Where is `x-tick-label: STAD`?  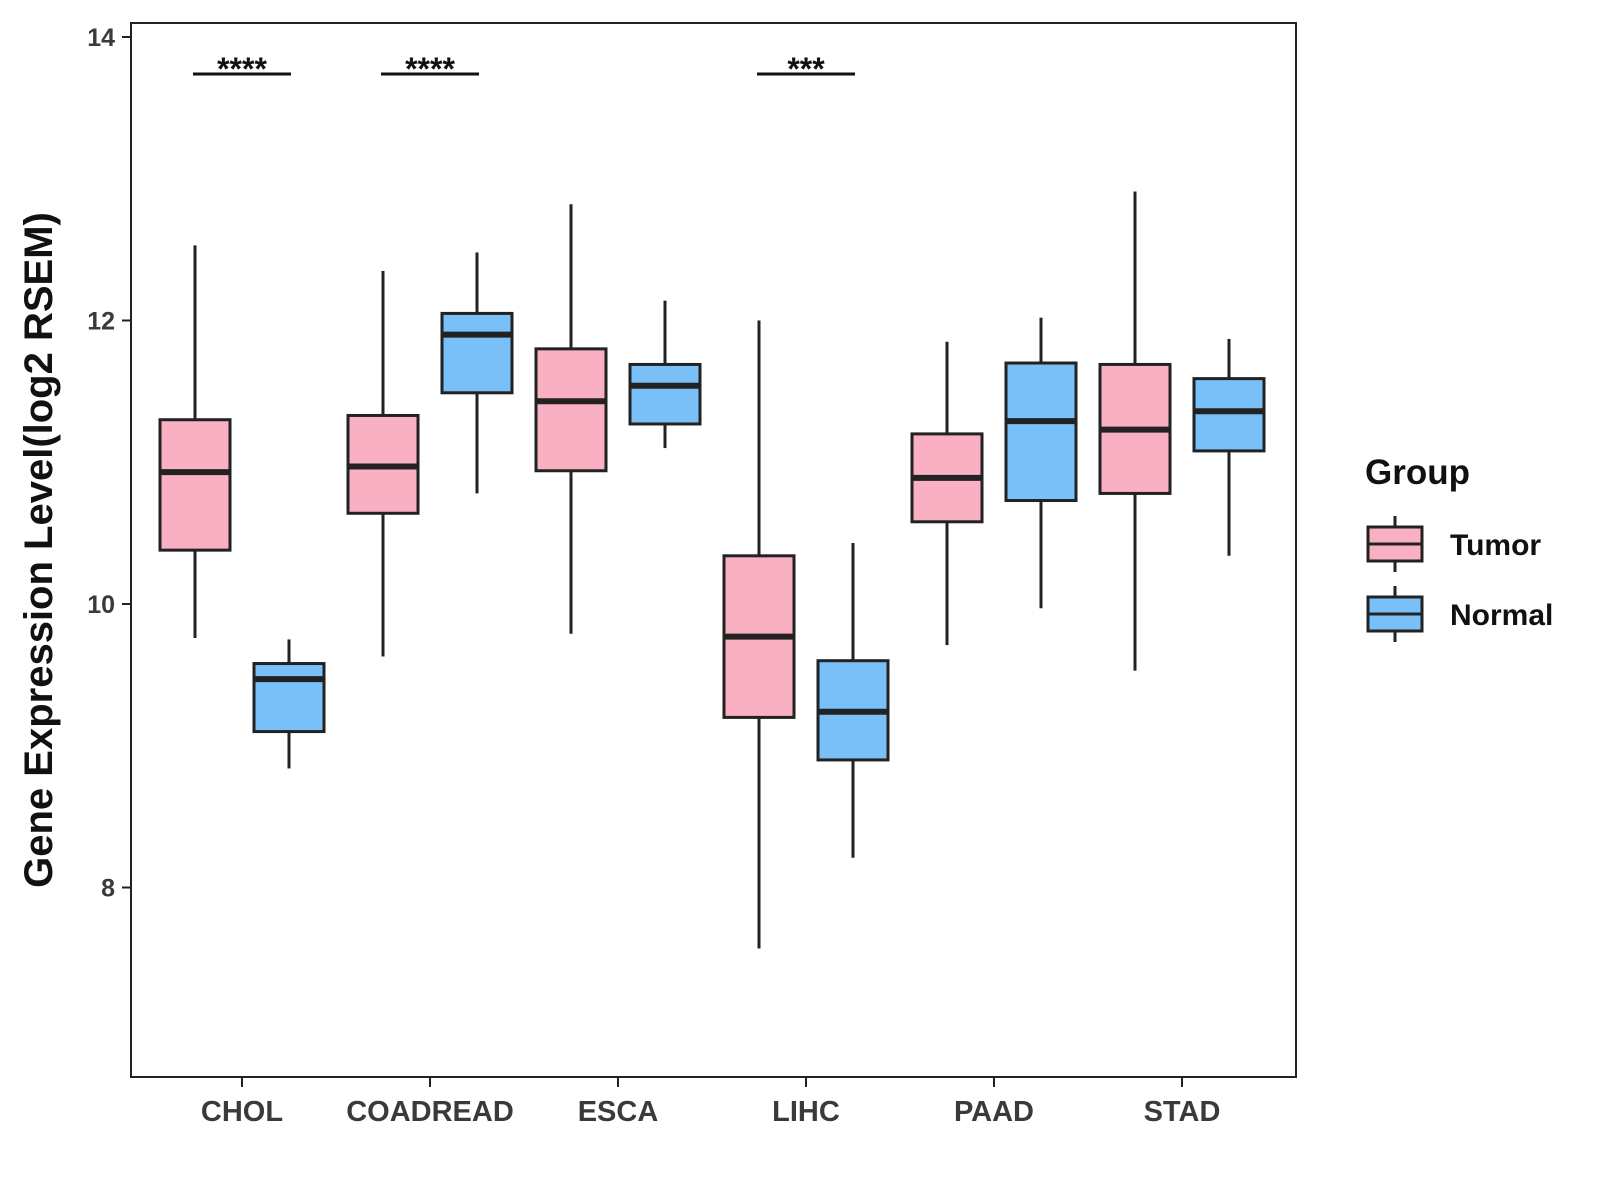
x-tick-label: STAD is located at coordinates (1182, 1112).